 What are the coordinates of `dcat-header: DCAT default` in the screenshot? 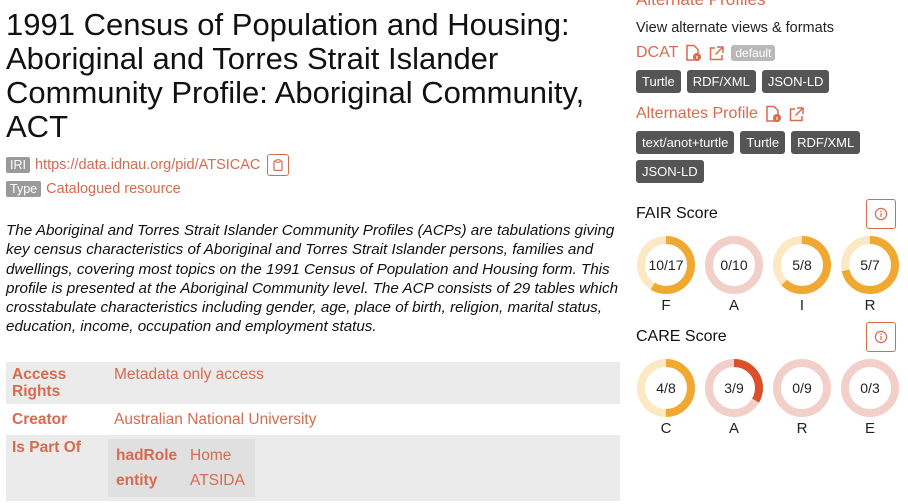 It's located at (769, 53).